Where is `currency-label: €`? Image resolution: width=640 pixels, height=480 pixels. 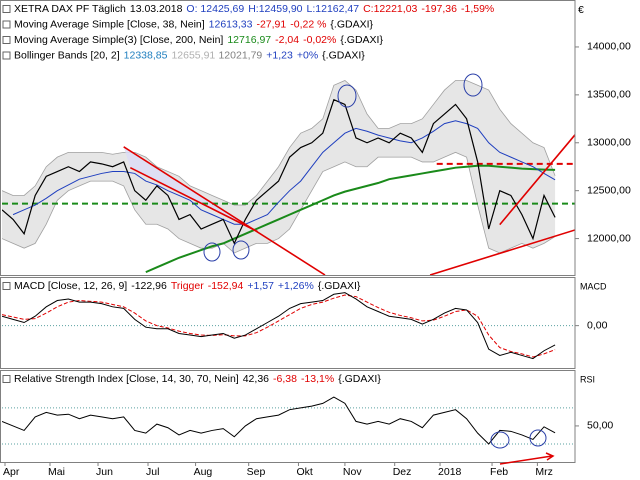
currency-label: € is located at coordinates (581, 10).